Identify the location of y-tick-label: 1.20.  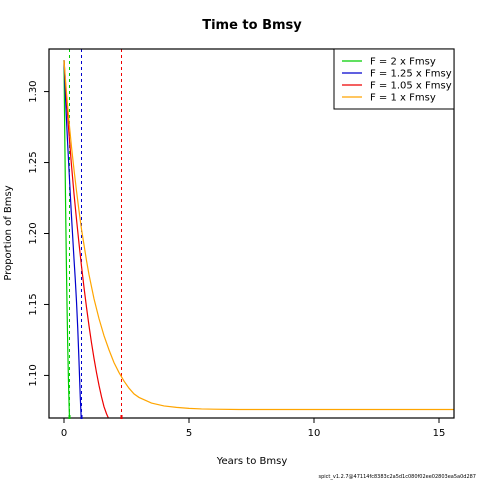
(33, 233).